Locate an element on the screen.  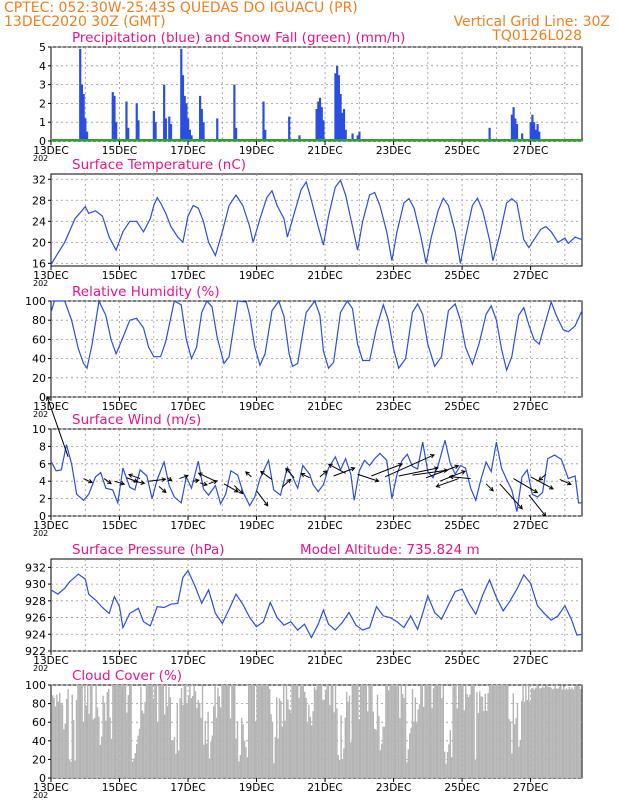
series-line is located at coordinates (316, 222).